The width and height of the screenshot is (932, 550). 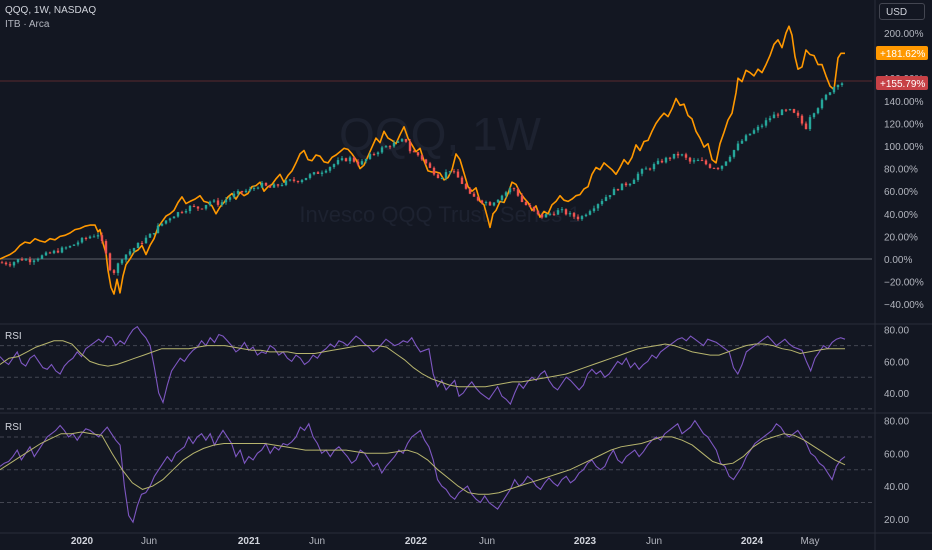 I want to click on rsi1-rsi-line, so click(x=423, y=365).